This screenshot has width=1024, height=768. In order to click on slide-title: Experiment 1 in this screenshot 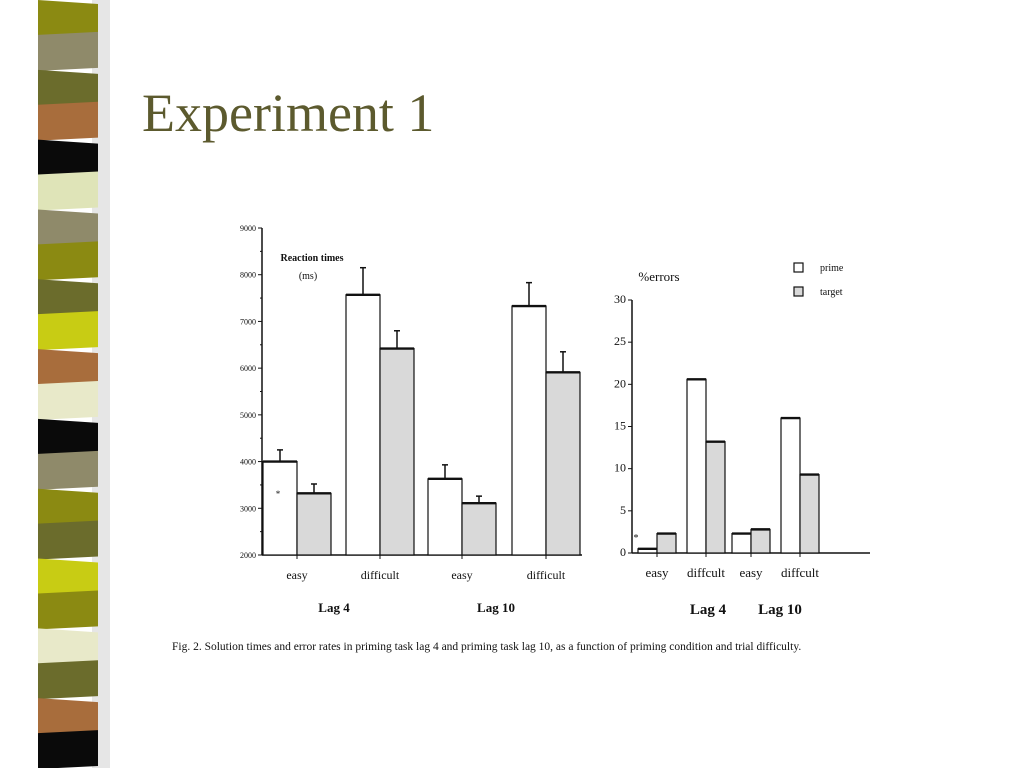, I will do `click(288, 113)`.